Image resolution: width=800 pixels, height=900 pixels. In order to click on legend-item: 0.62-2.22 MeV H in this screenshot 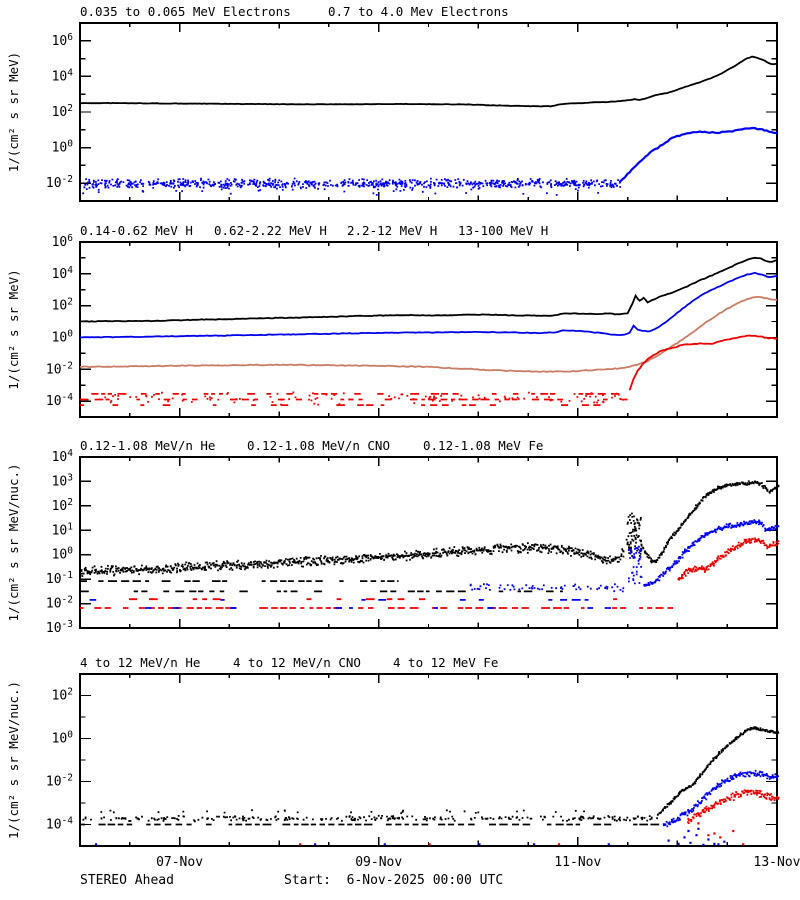, I will do `click(270, 230)`.